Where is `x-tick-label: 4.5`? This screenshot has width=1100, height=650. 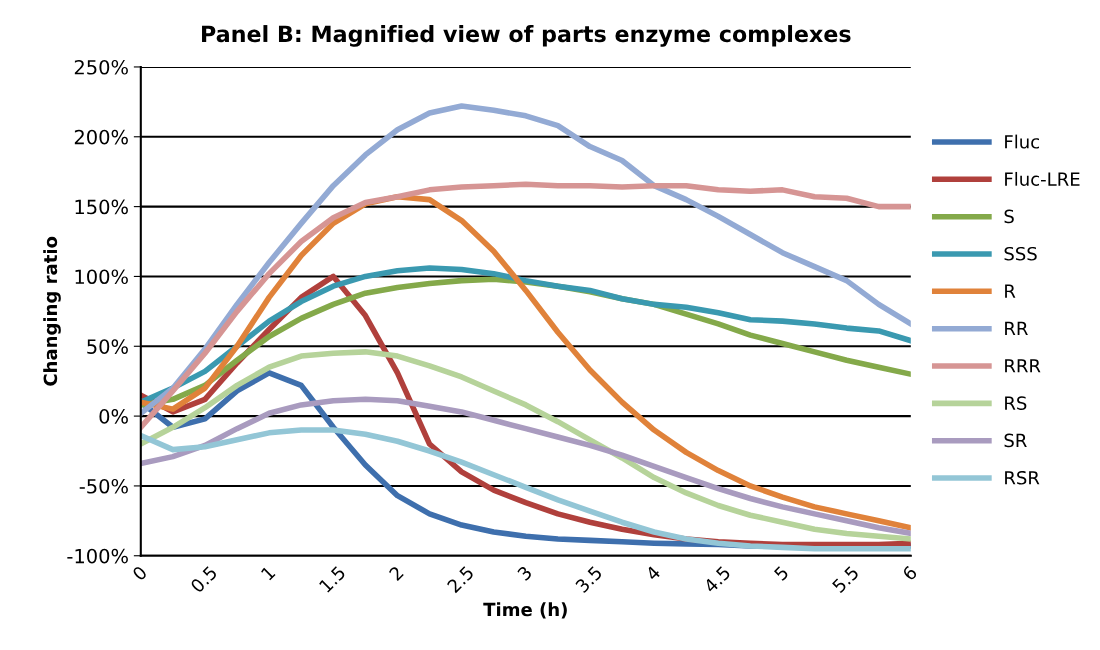 x-tick-label: 4.5 is located at coordinates (717, 579).